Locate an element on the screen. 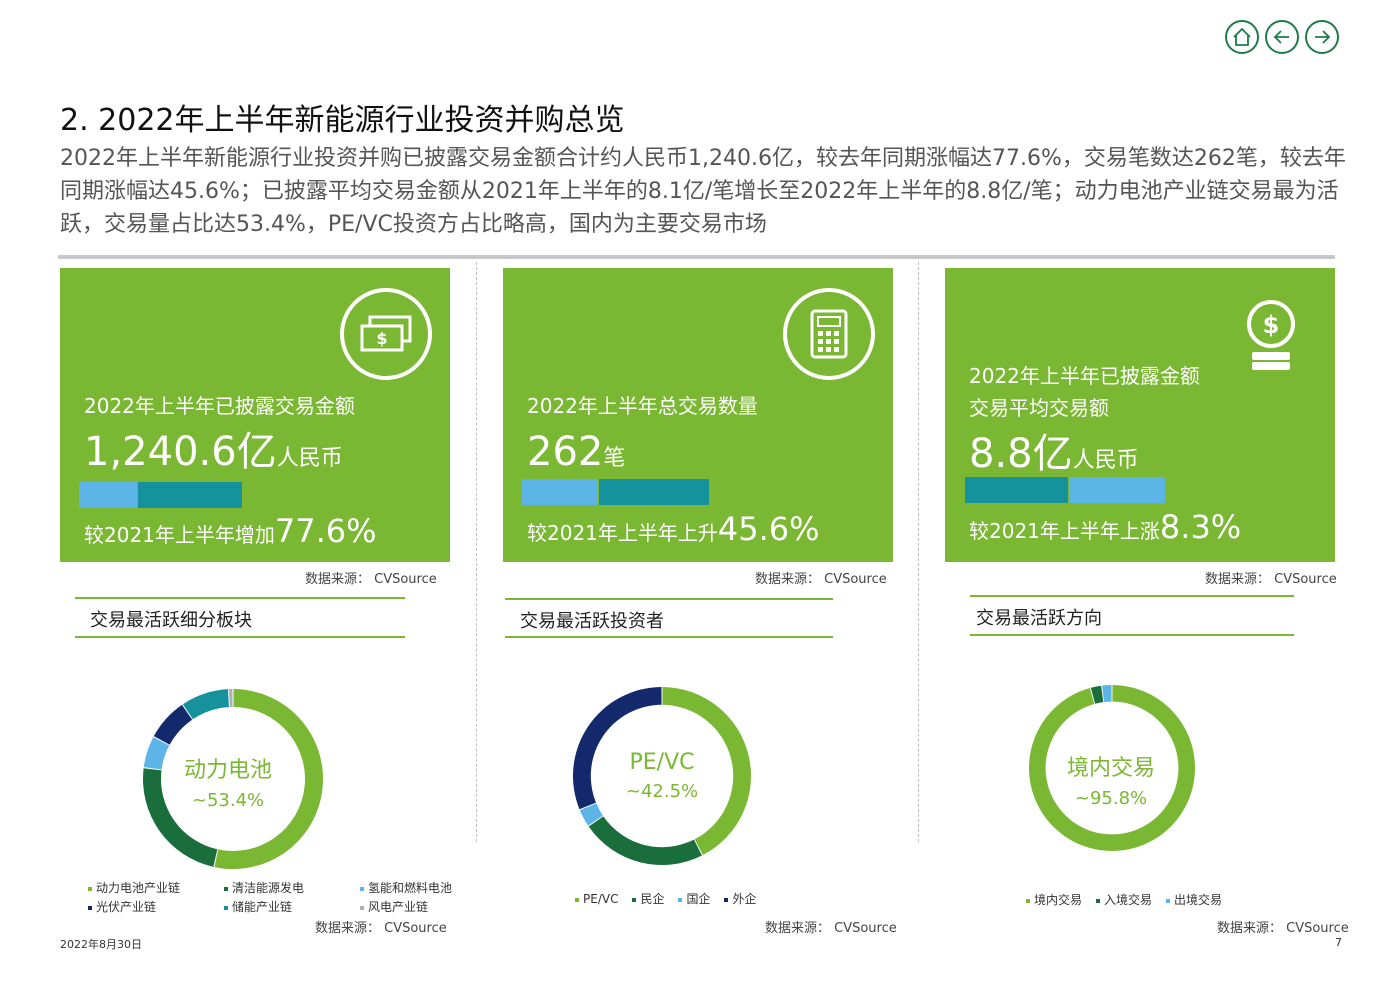  card-value: 8.8亿人民币 is located at coordinates (1054, 454).